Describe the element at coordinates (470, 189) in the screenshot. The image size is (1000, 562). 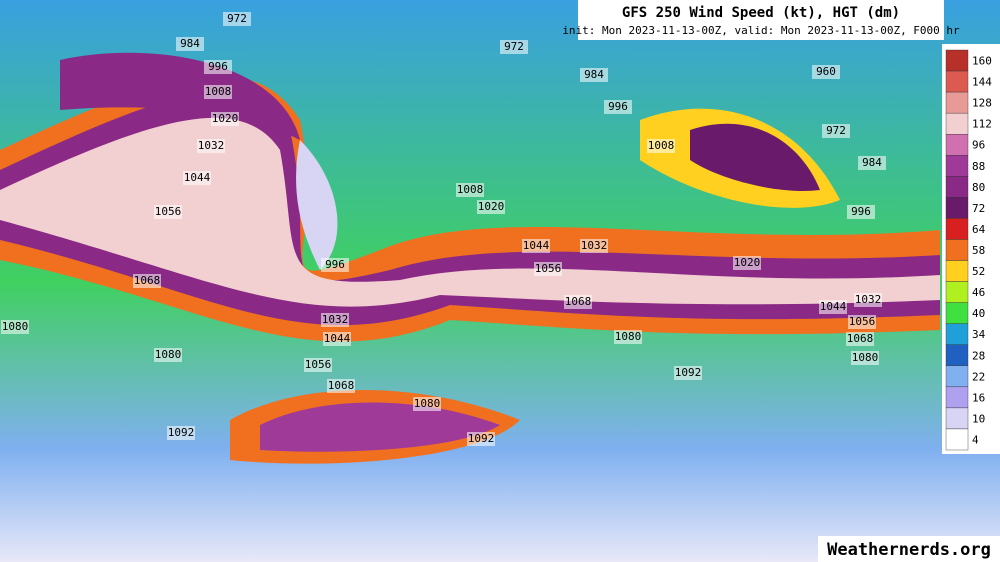
I see `contour-label: 1008` at that location.